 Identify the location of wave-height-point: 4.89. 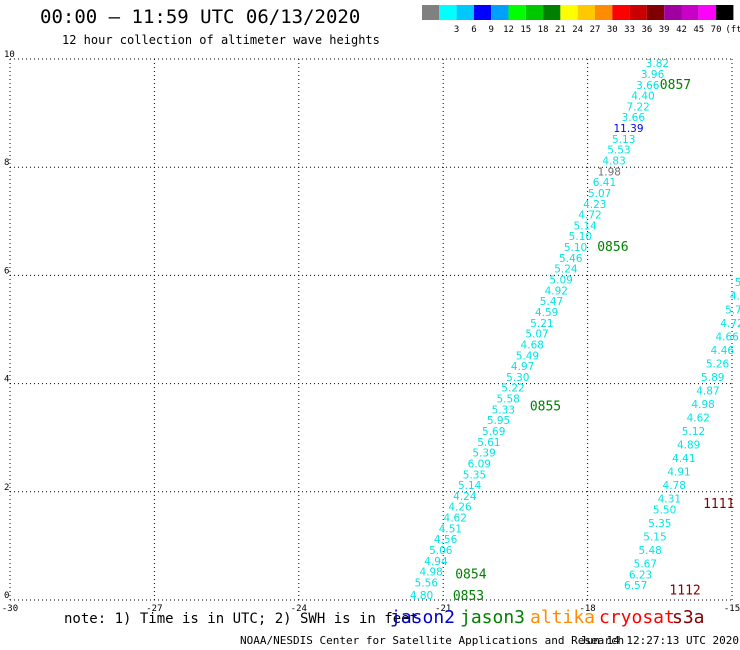
(688, 446).